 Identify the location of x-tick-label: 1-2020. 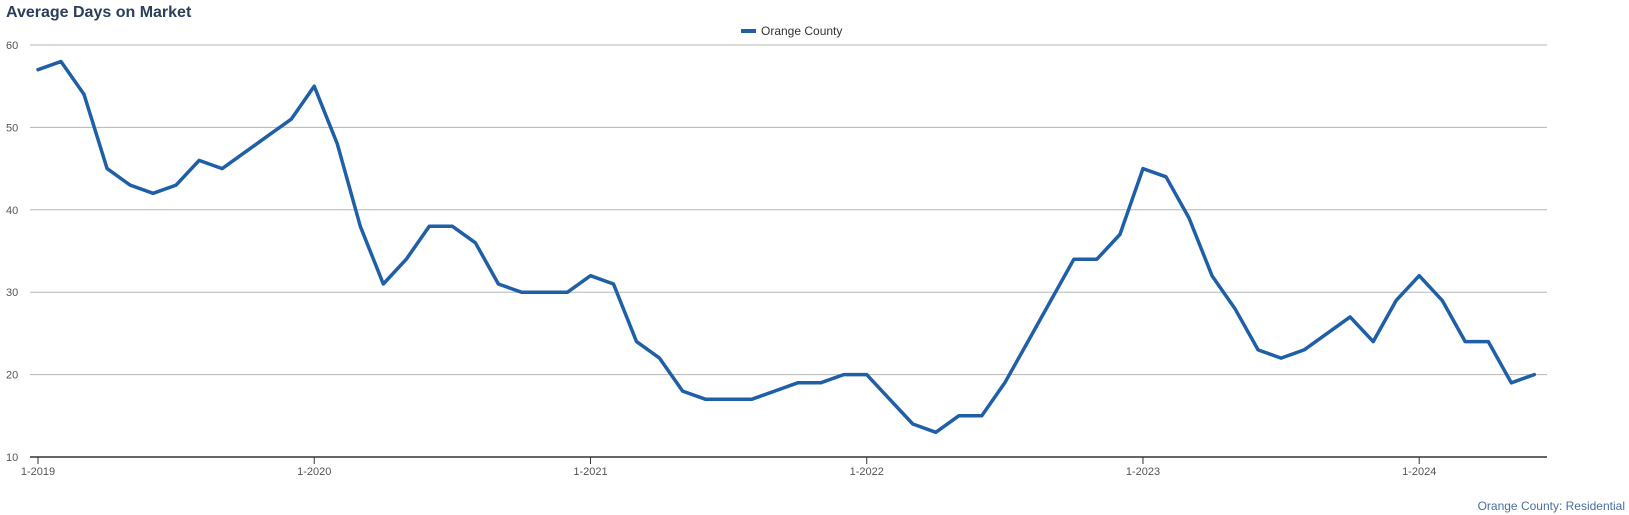
(314, 472).